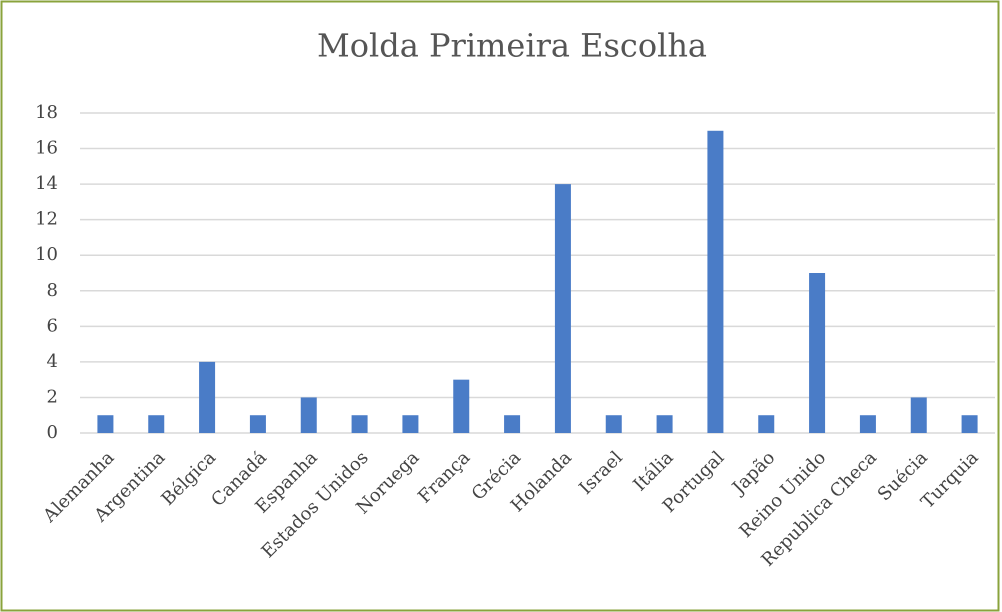 The image size is (1002, 612). Describe the element at coordinates (52, 361) in the screenshot. I see `y-tick-label: 4` at that location.